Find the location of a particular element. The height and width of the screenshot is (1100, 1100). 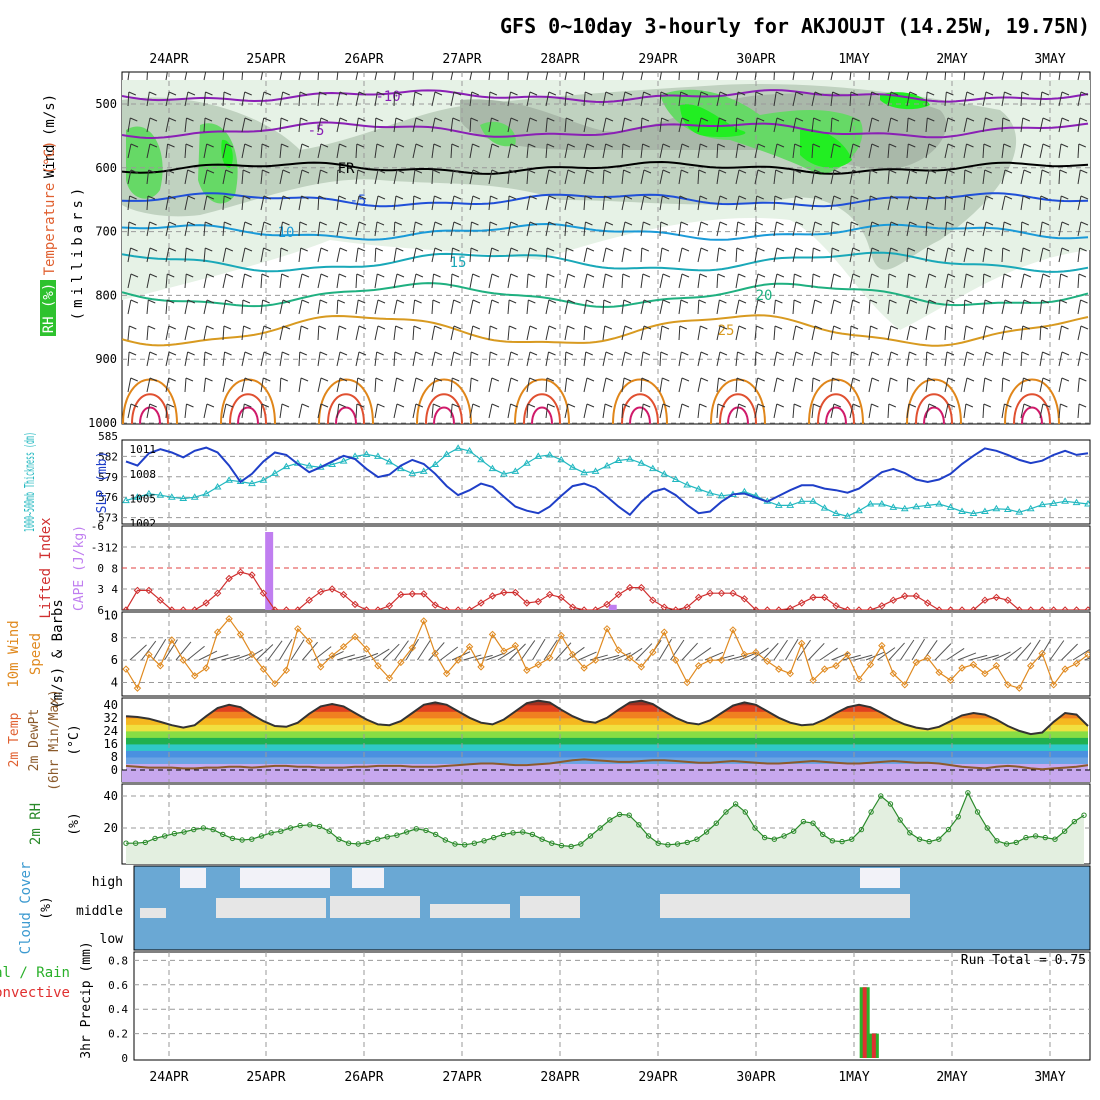

isotherm-label: 20 is located at coordinates (764, 296).